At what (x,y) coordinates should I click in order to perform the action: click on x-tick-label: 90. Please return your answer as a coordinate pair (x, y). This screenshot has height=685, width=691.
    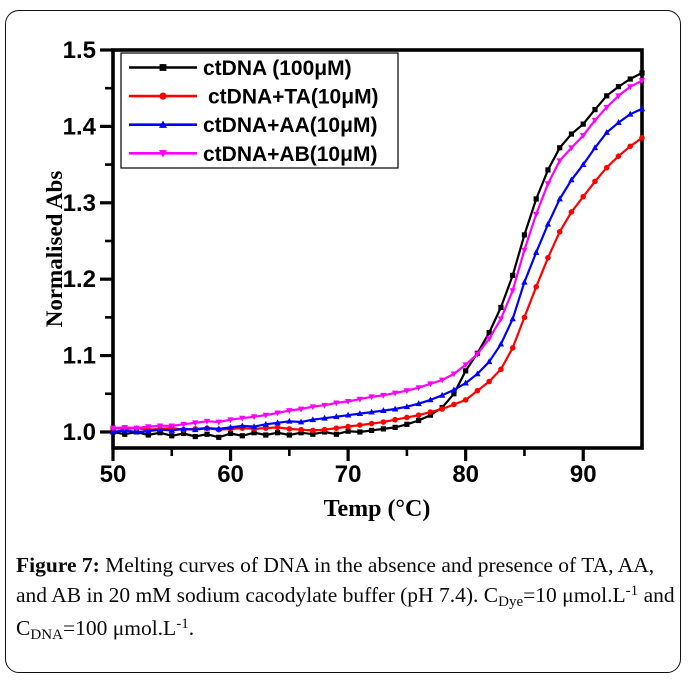
    Looking at the image, I should click on (583, 474).